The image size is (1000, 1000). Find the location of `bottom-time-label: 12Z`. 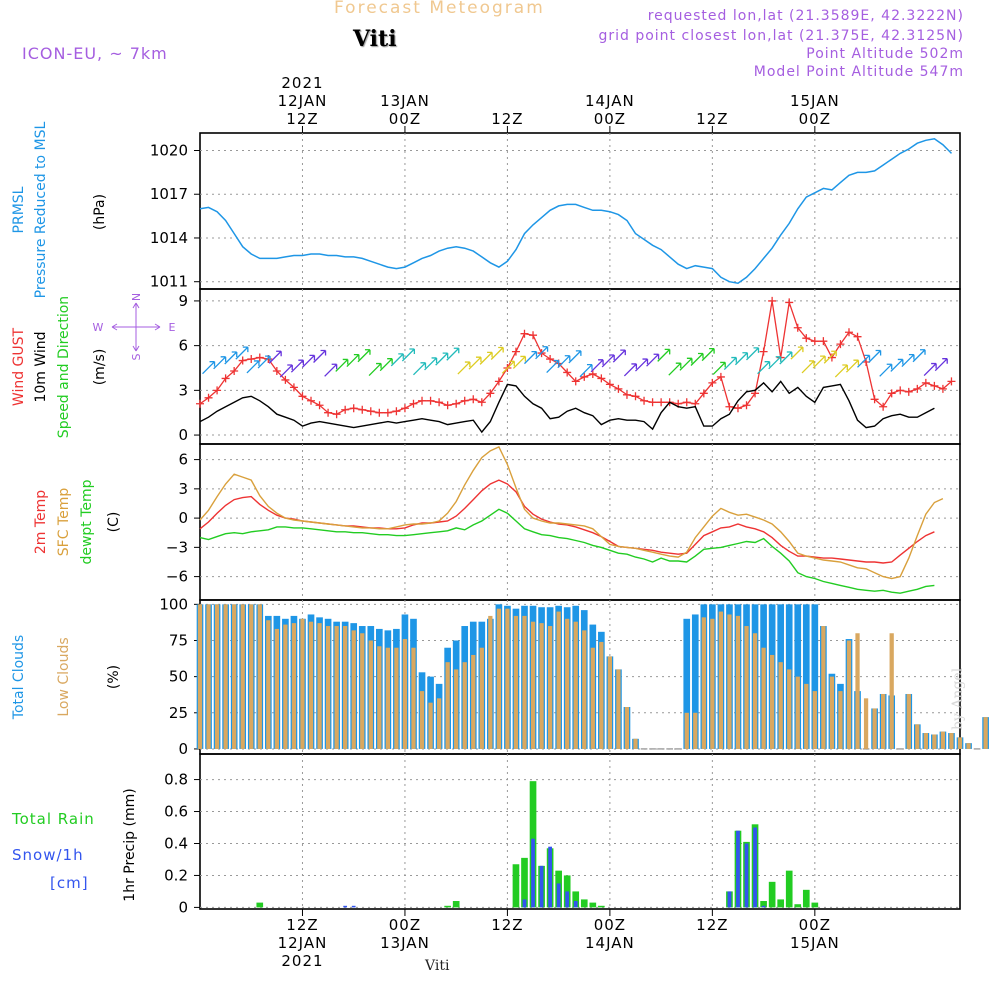

bottom-time-label: 12Z is located at coordinates (712, 925).